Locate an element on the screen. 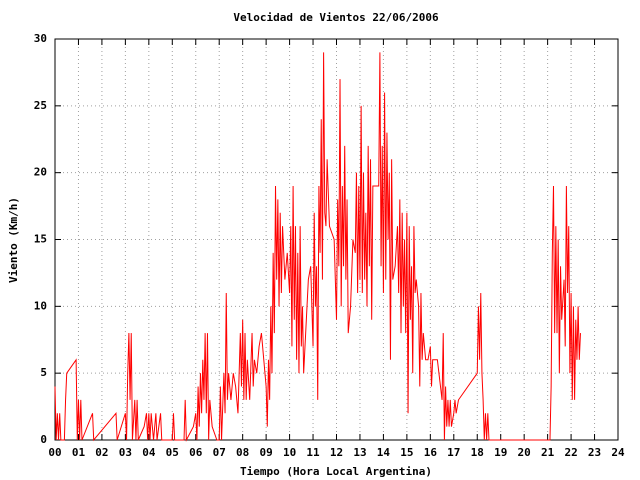  y-tick-label: 20 is located at coordinates (40, 172).